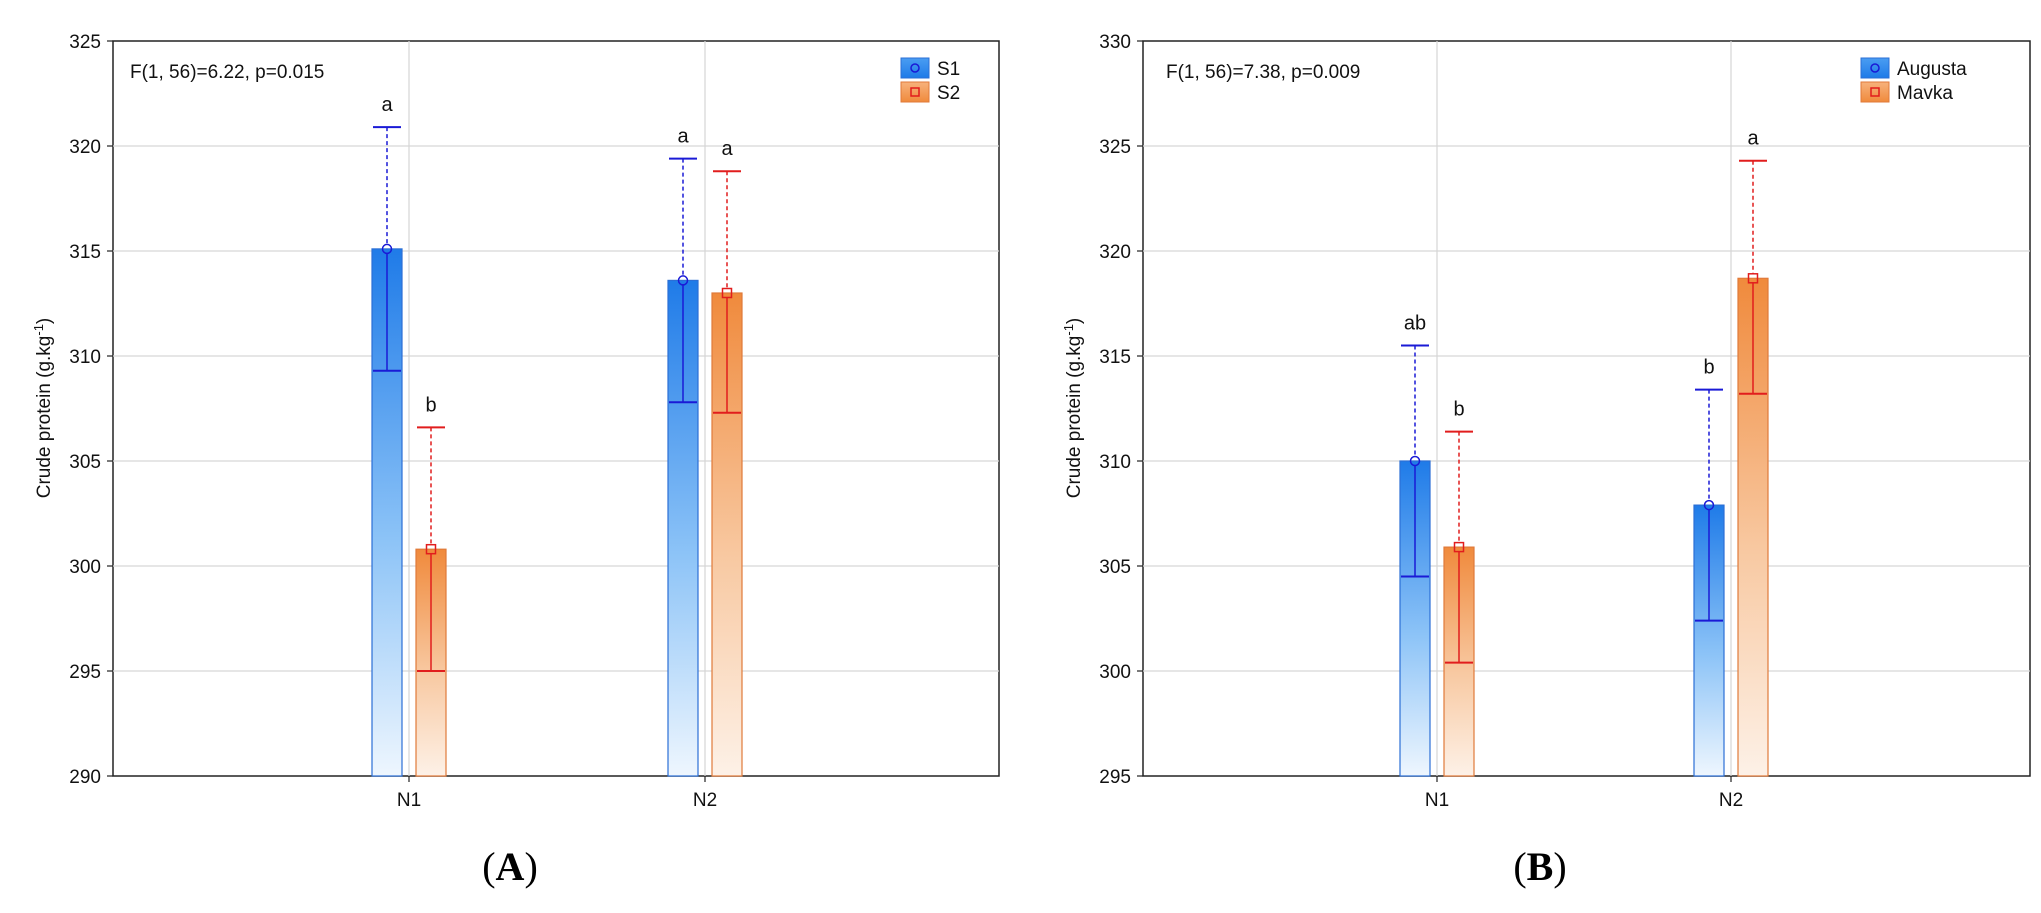  What do you see at coordinates (1415, 324) in the screenshot?
I see `significance-letter: ab` at bounding box center [1415, 324].